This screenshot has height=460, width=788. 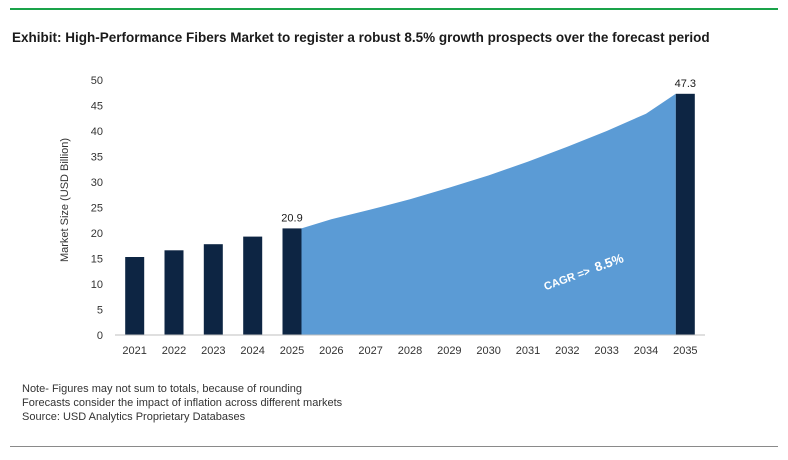 I want to click on bar-2025, so click(x=292, y=281).